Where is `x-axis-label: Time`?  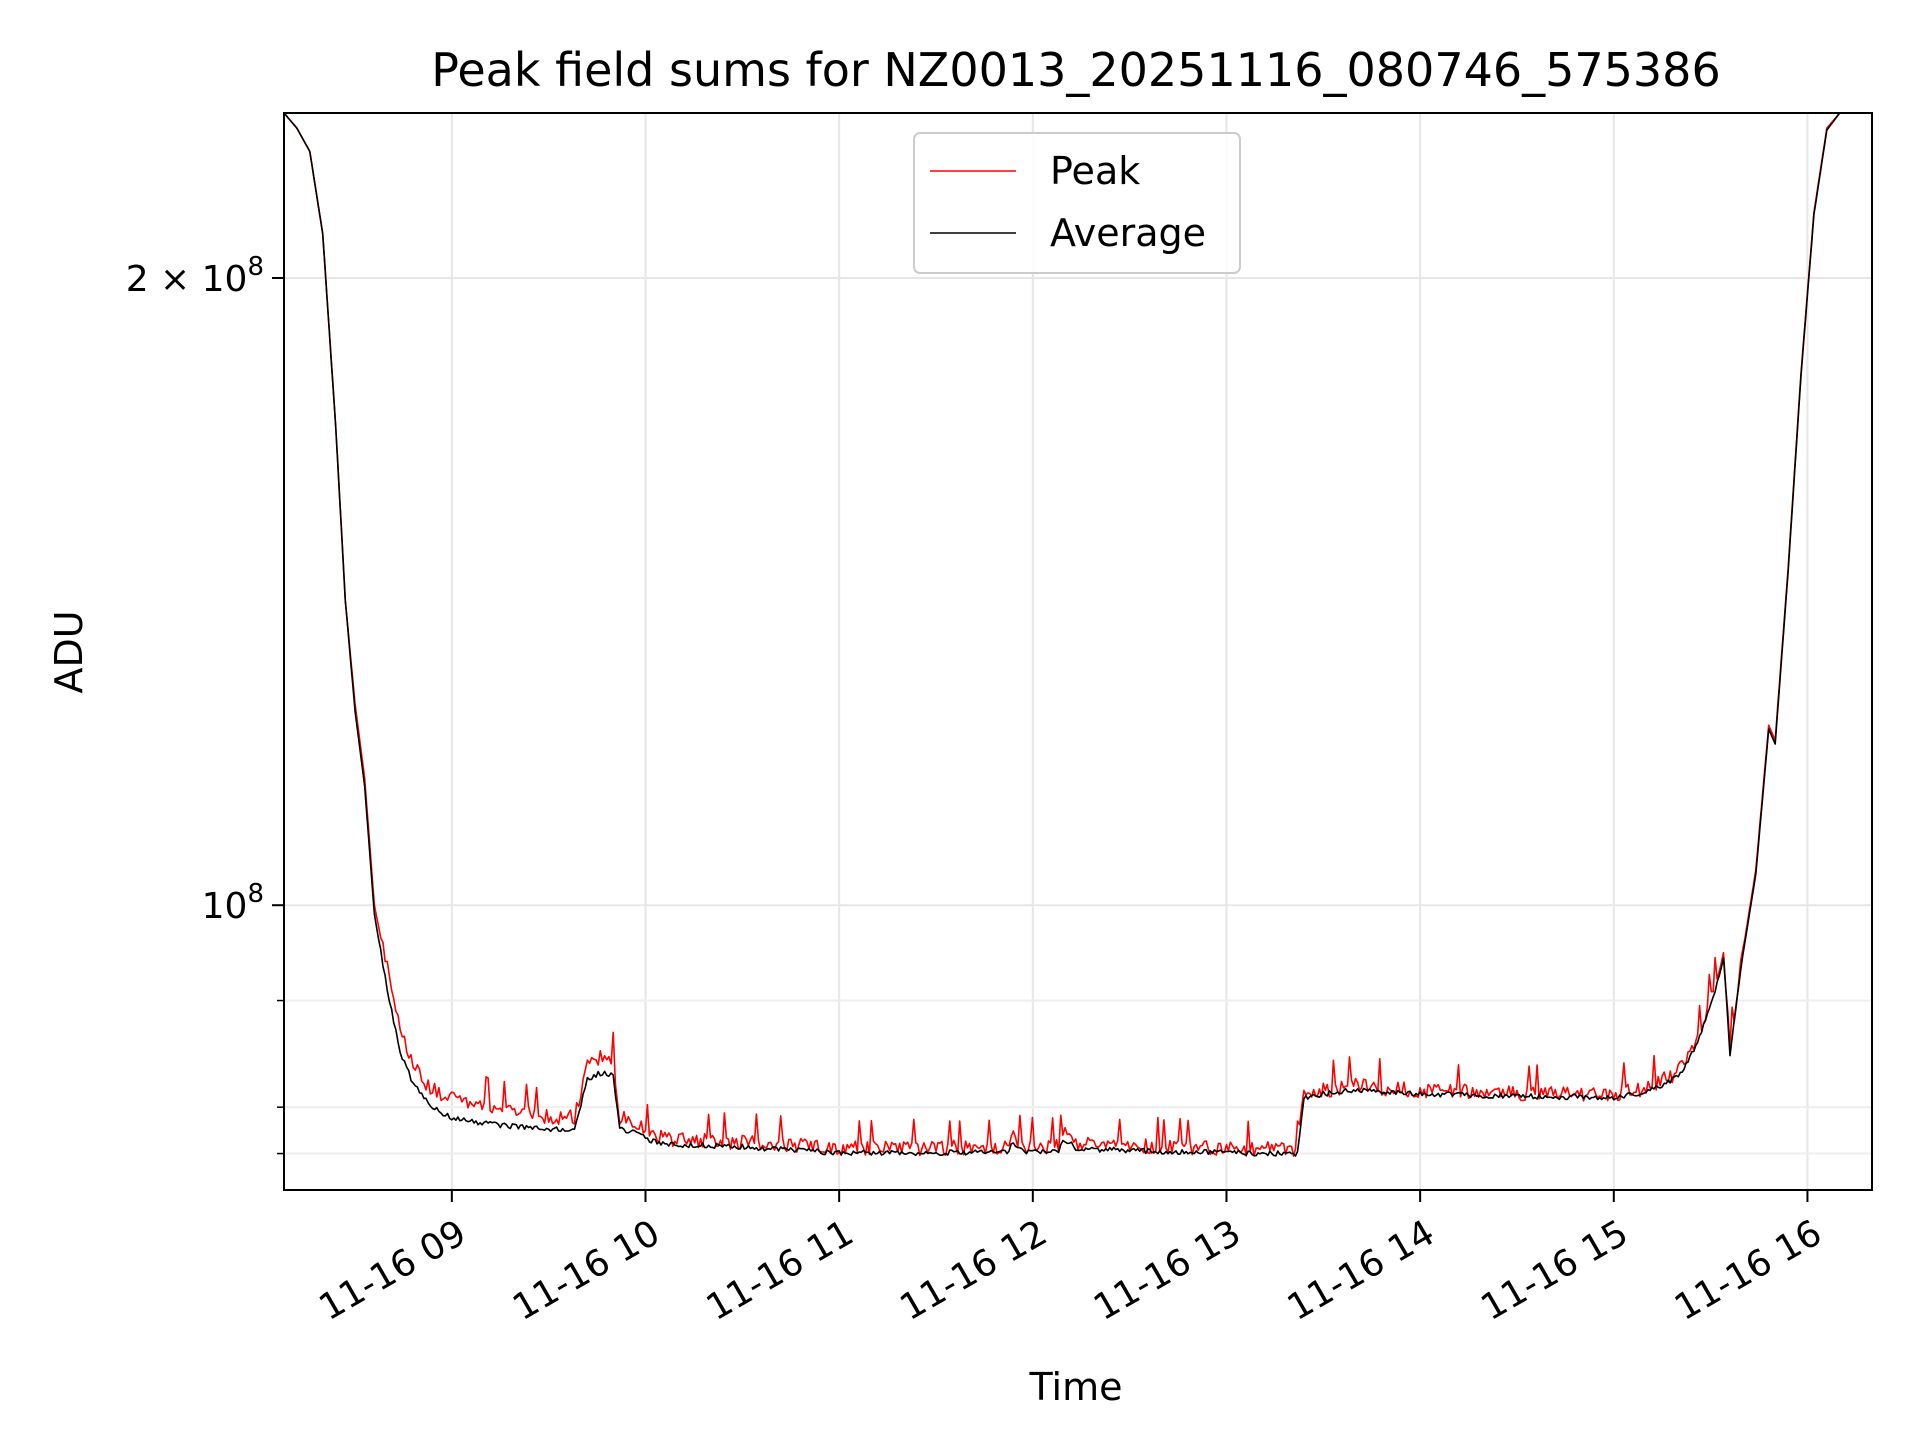
x-axis-label: Time is located at coordinates (1076, 1387).